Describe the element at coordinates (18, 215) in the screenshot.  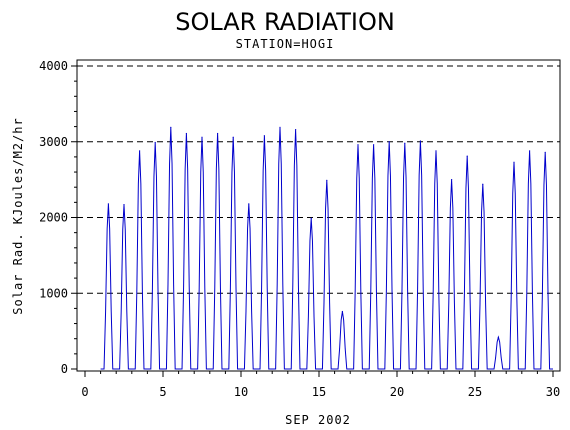
I see `y-axis-label: Solar Rad. KJoules/M2/hr` at that location.